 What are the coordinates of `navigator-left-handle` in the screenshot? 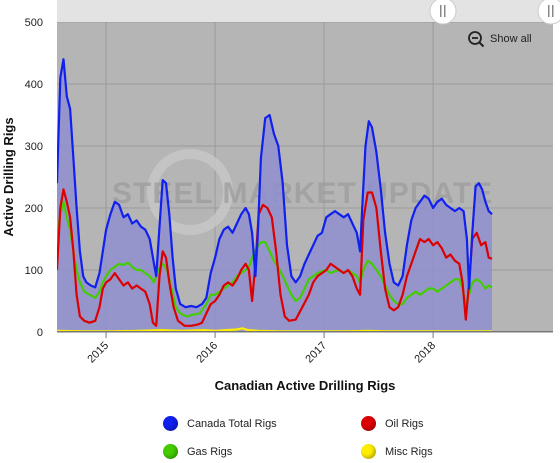 It's located at (443, 12).